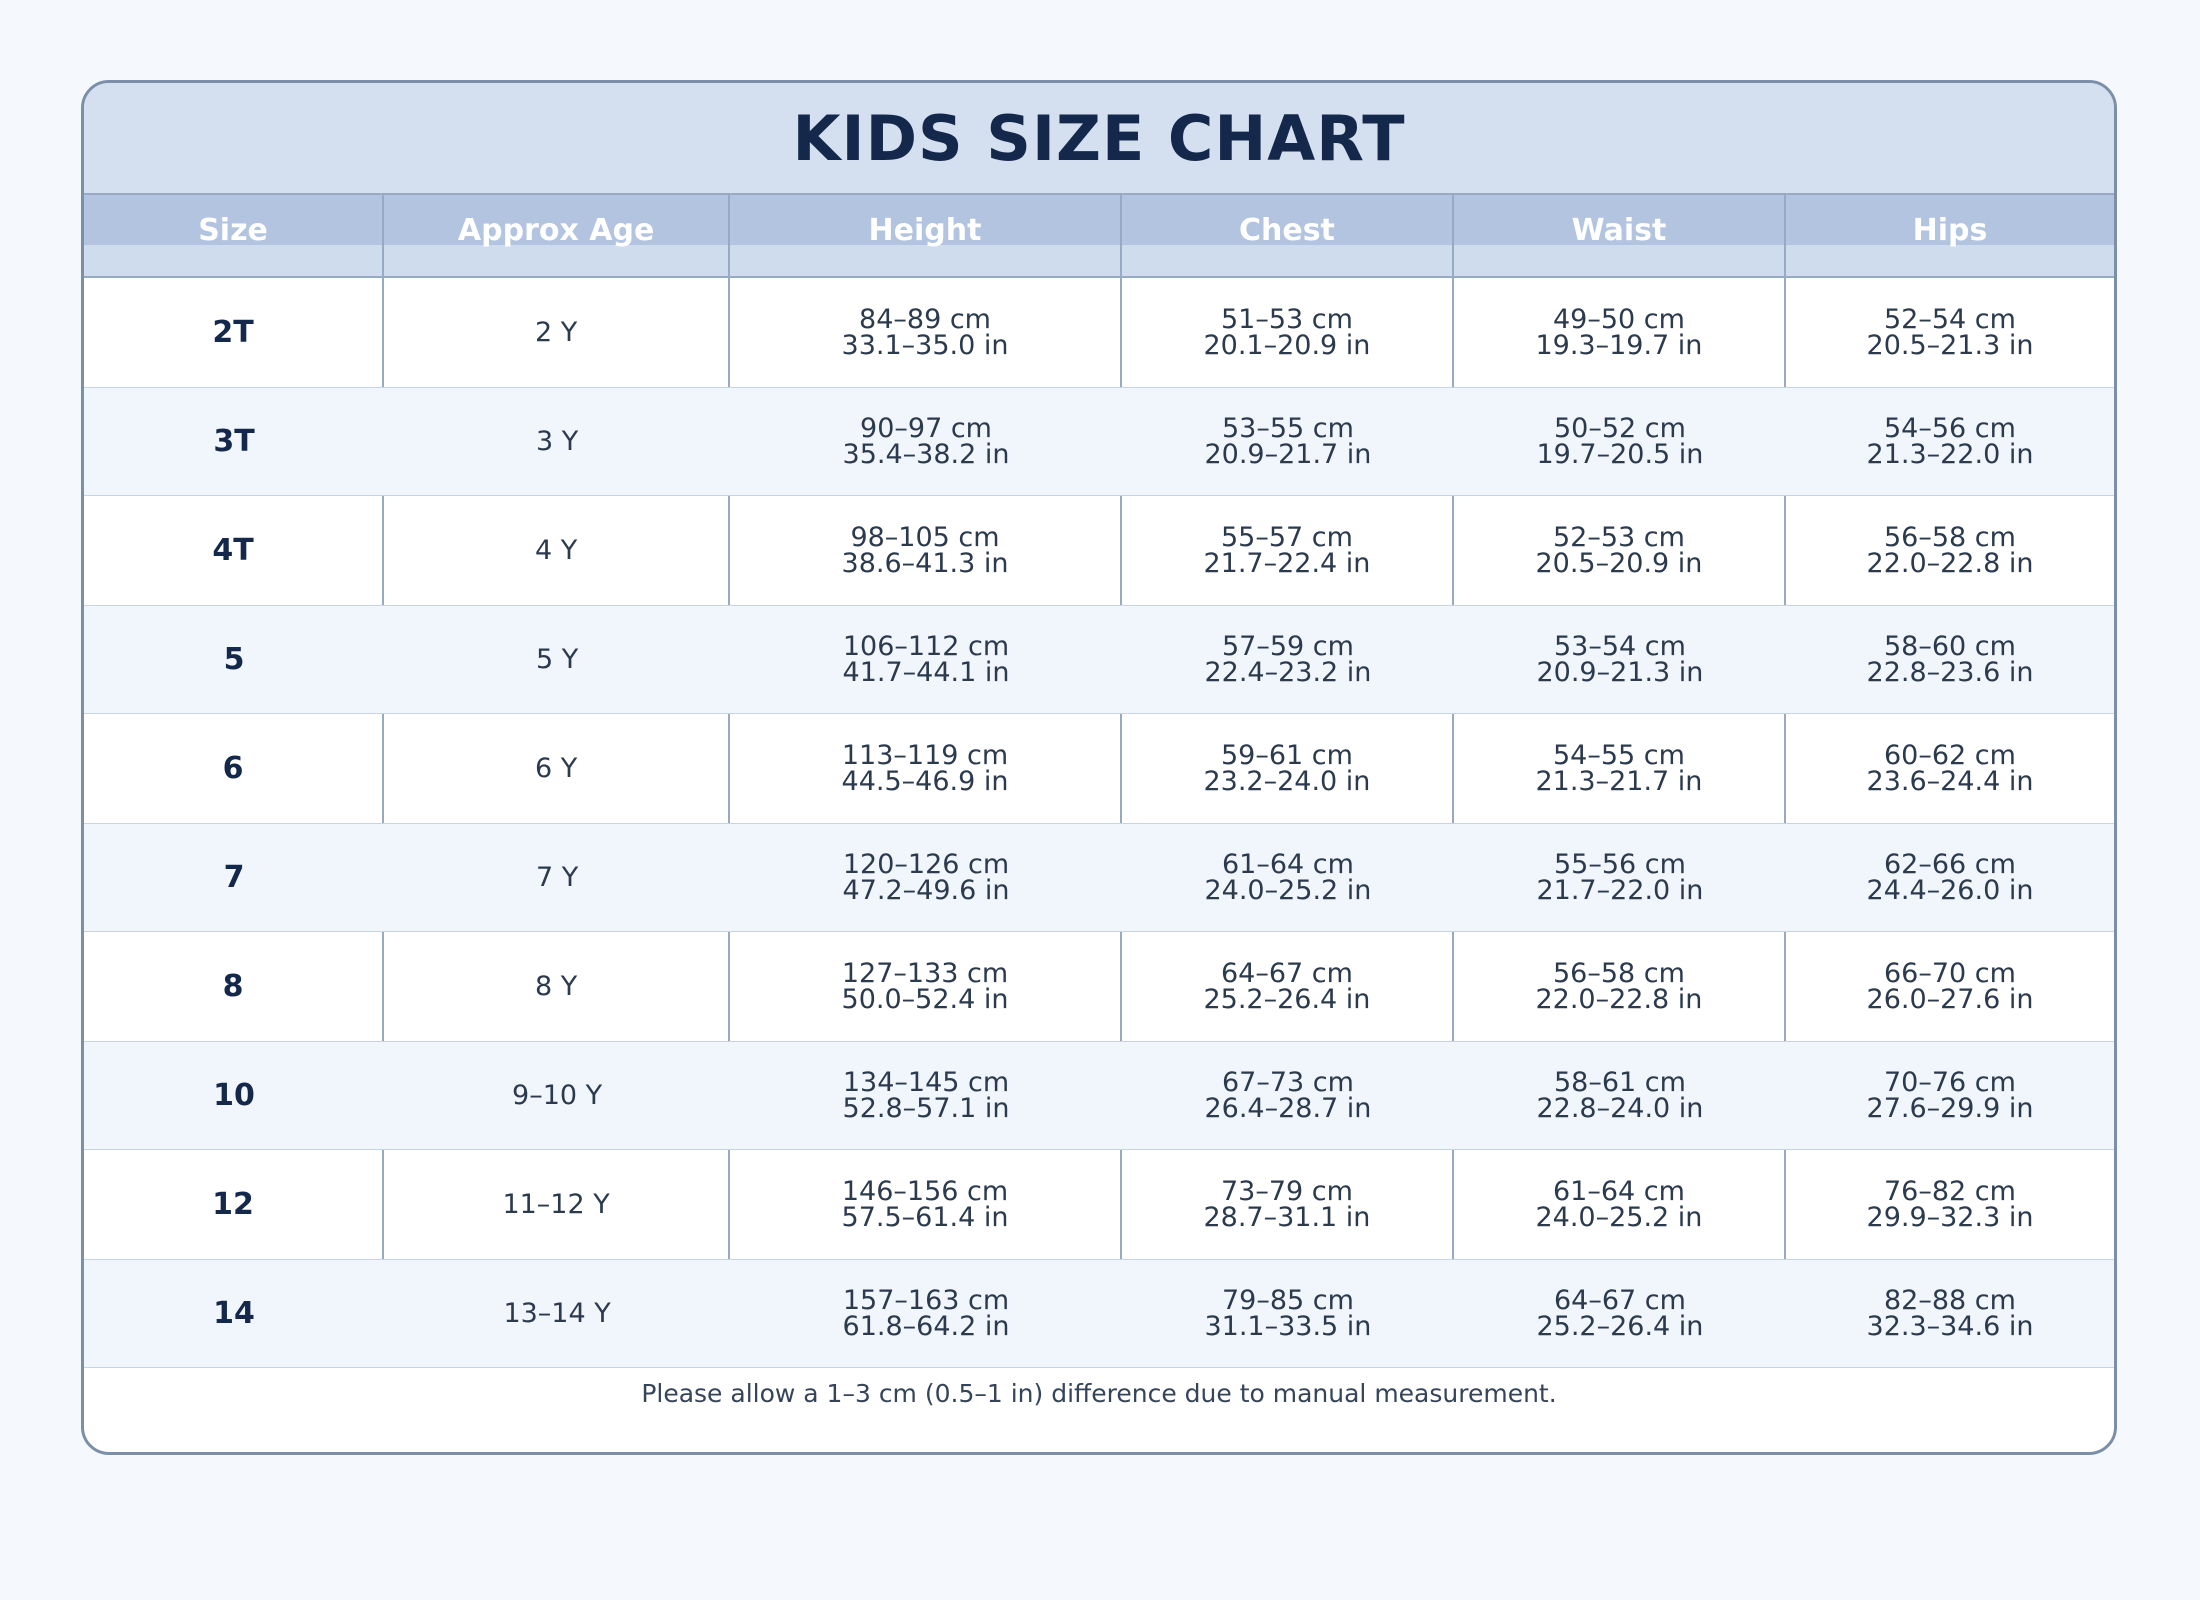 The width and height of the screenshot is (2200, 1600). Describe the element at coordinates (1618, 319) in the screenshot. I see `waist-cell-cm: 49–50 cm` at that location.